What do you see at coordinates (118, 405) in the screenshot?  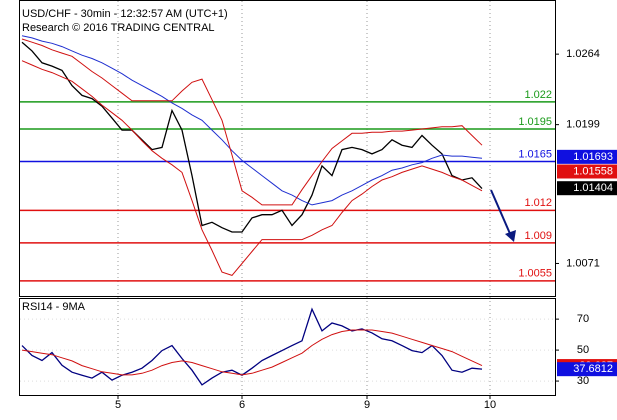 I see `x-tick-label: 5` at bounding box center [118, 405].